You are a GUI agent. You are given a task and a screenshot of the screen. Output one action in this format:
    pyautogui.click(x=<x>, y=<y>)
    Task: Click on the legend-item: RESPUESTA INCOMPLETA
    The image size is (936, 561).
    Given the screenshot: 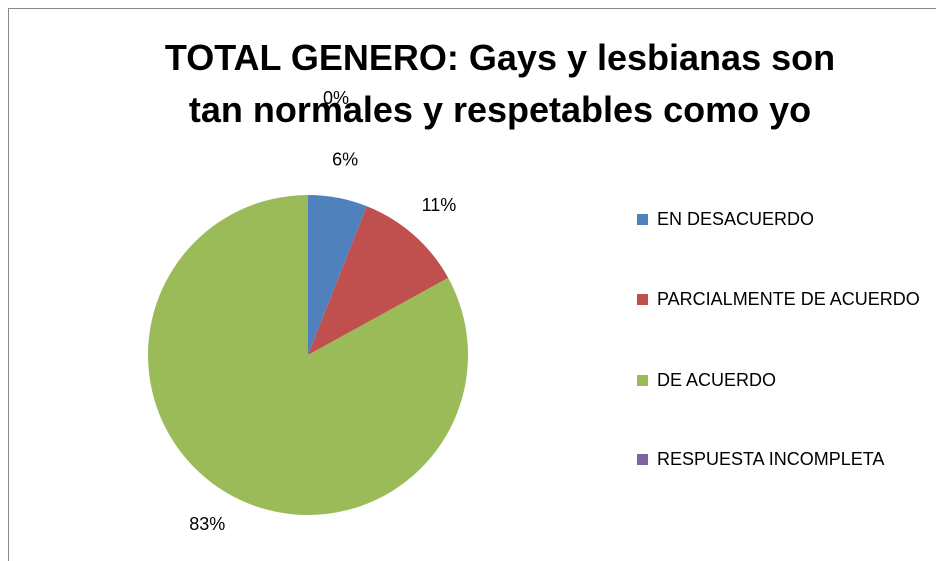 What is the action you would take?
    pyautogui.click(x=786, y=459)
    